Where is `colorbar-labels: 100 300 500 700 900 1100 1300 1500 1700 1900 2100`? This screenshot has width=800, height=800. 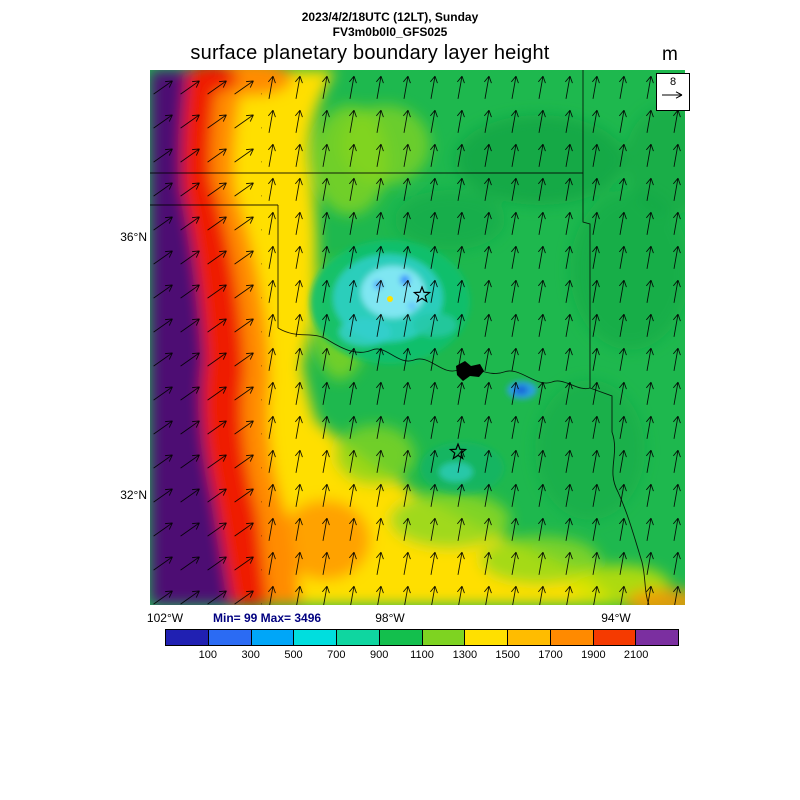 colorbar-labels: 100 300 500 700 900 1100 1300 1500 1700 1900 2100 is located at coordinates (422, 656).